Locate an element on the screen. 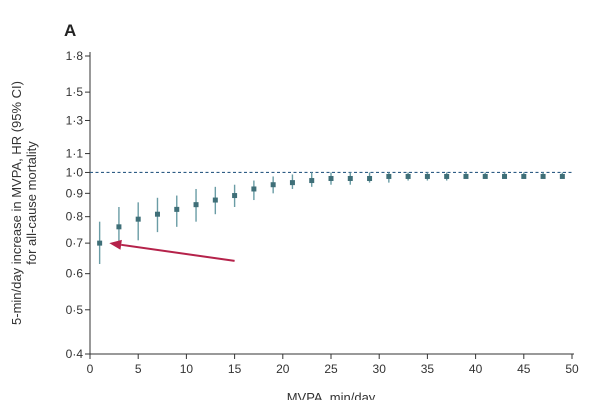 This screenshot has width=600, height=400. x-tick-label: 5 is located at coordinates (138, 369).